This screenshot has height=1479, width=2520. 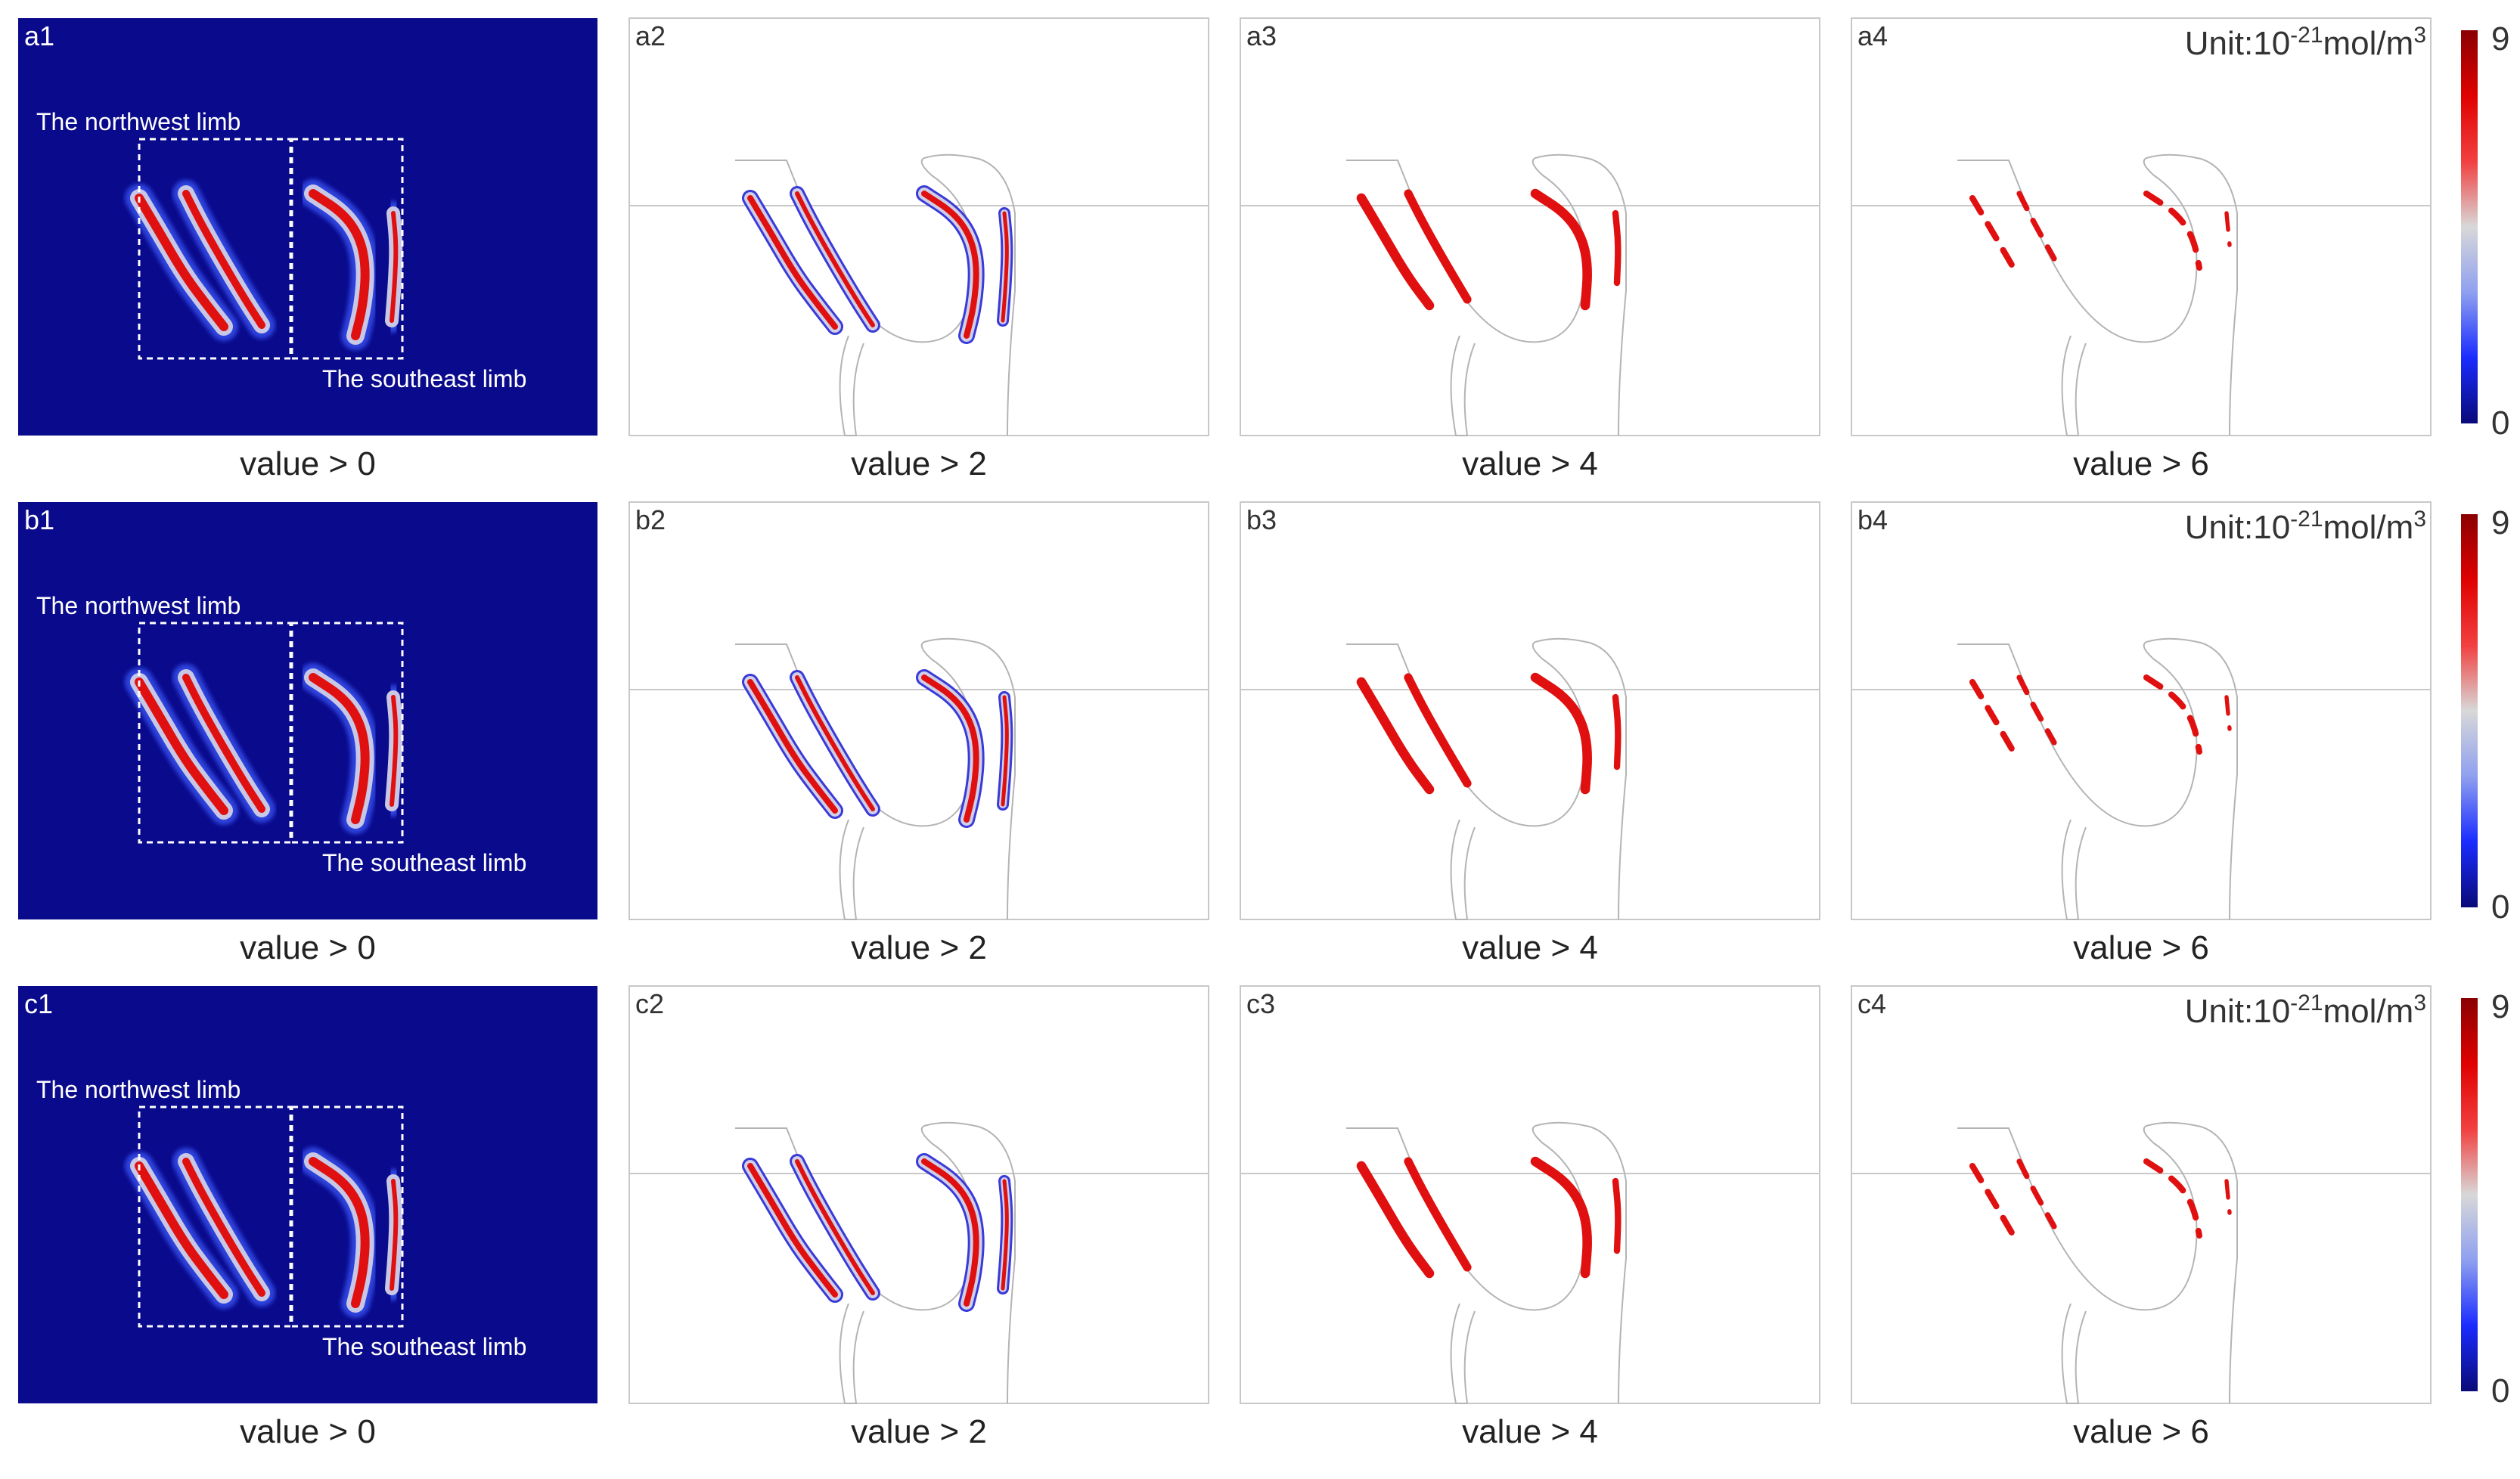 I want to click on panel-label: b3, so click(x=1261, y=519).